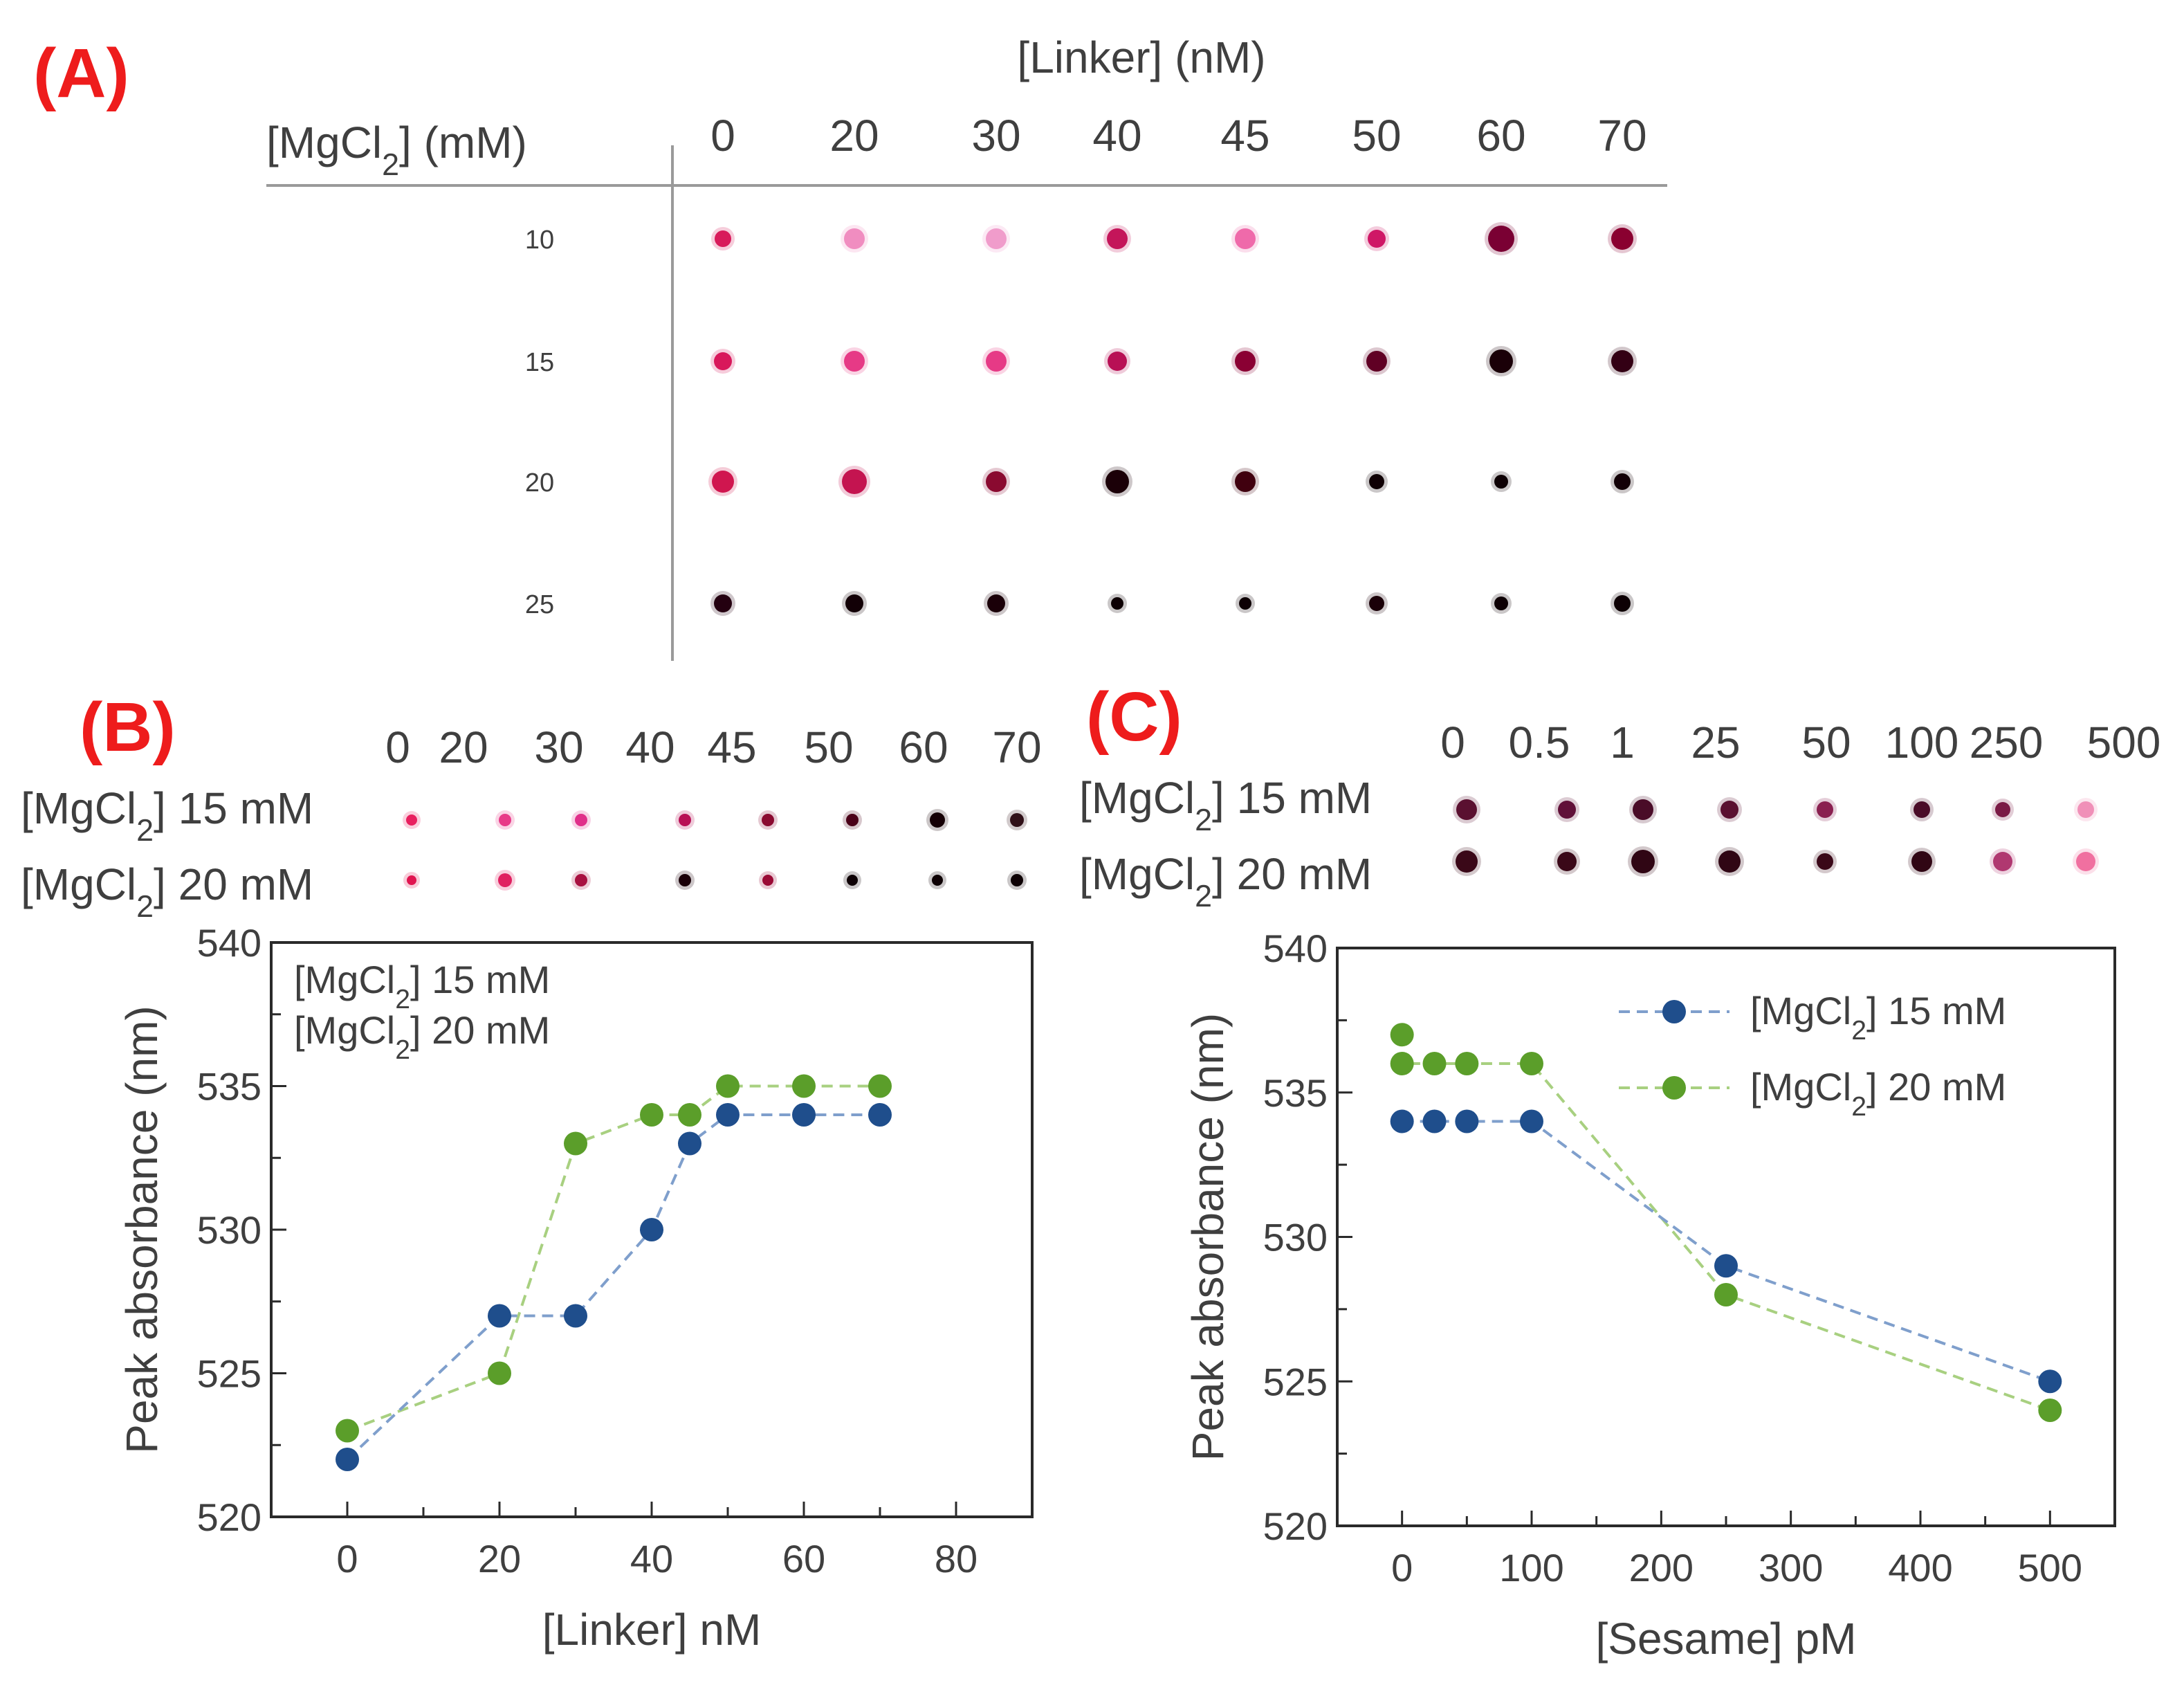  I want to click on panel-a-spot-grid, so click(1172, 419).